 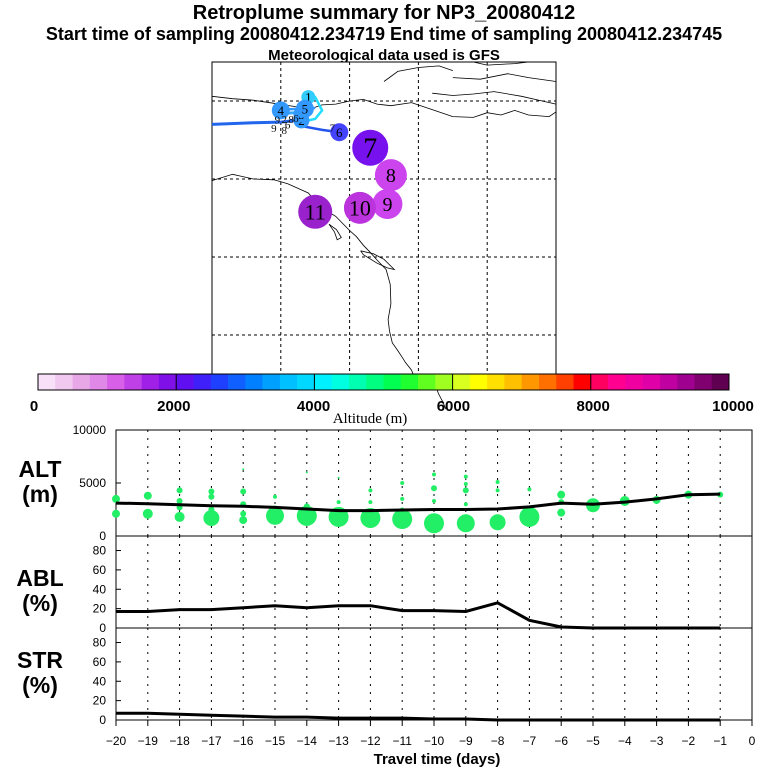 What do you see at coordinates (384, 13) in the screenshot?
I see `chart-title: Retroplume summary for NP3_20080412` at bounding box center [384, 13].